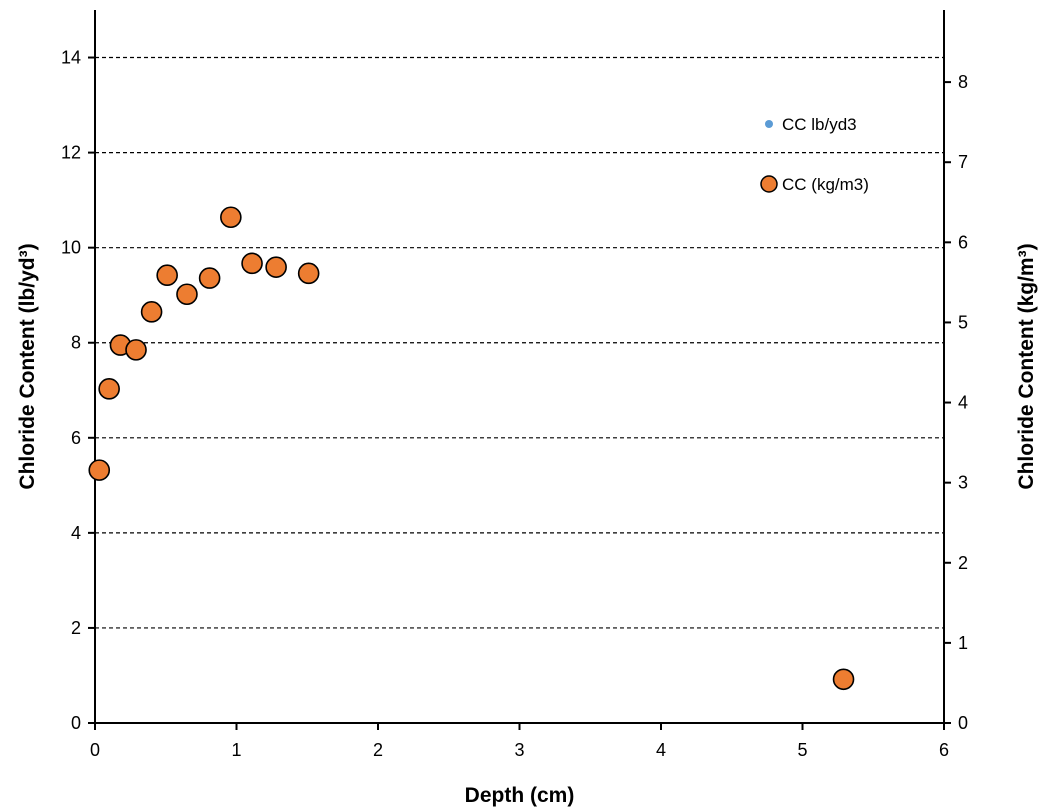 This screenshot has height=810, width=1044. Describe the element at coordinates (95, 750) in the screenshot. I see `x-tick-label-0: 0` at that location.